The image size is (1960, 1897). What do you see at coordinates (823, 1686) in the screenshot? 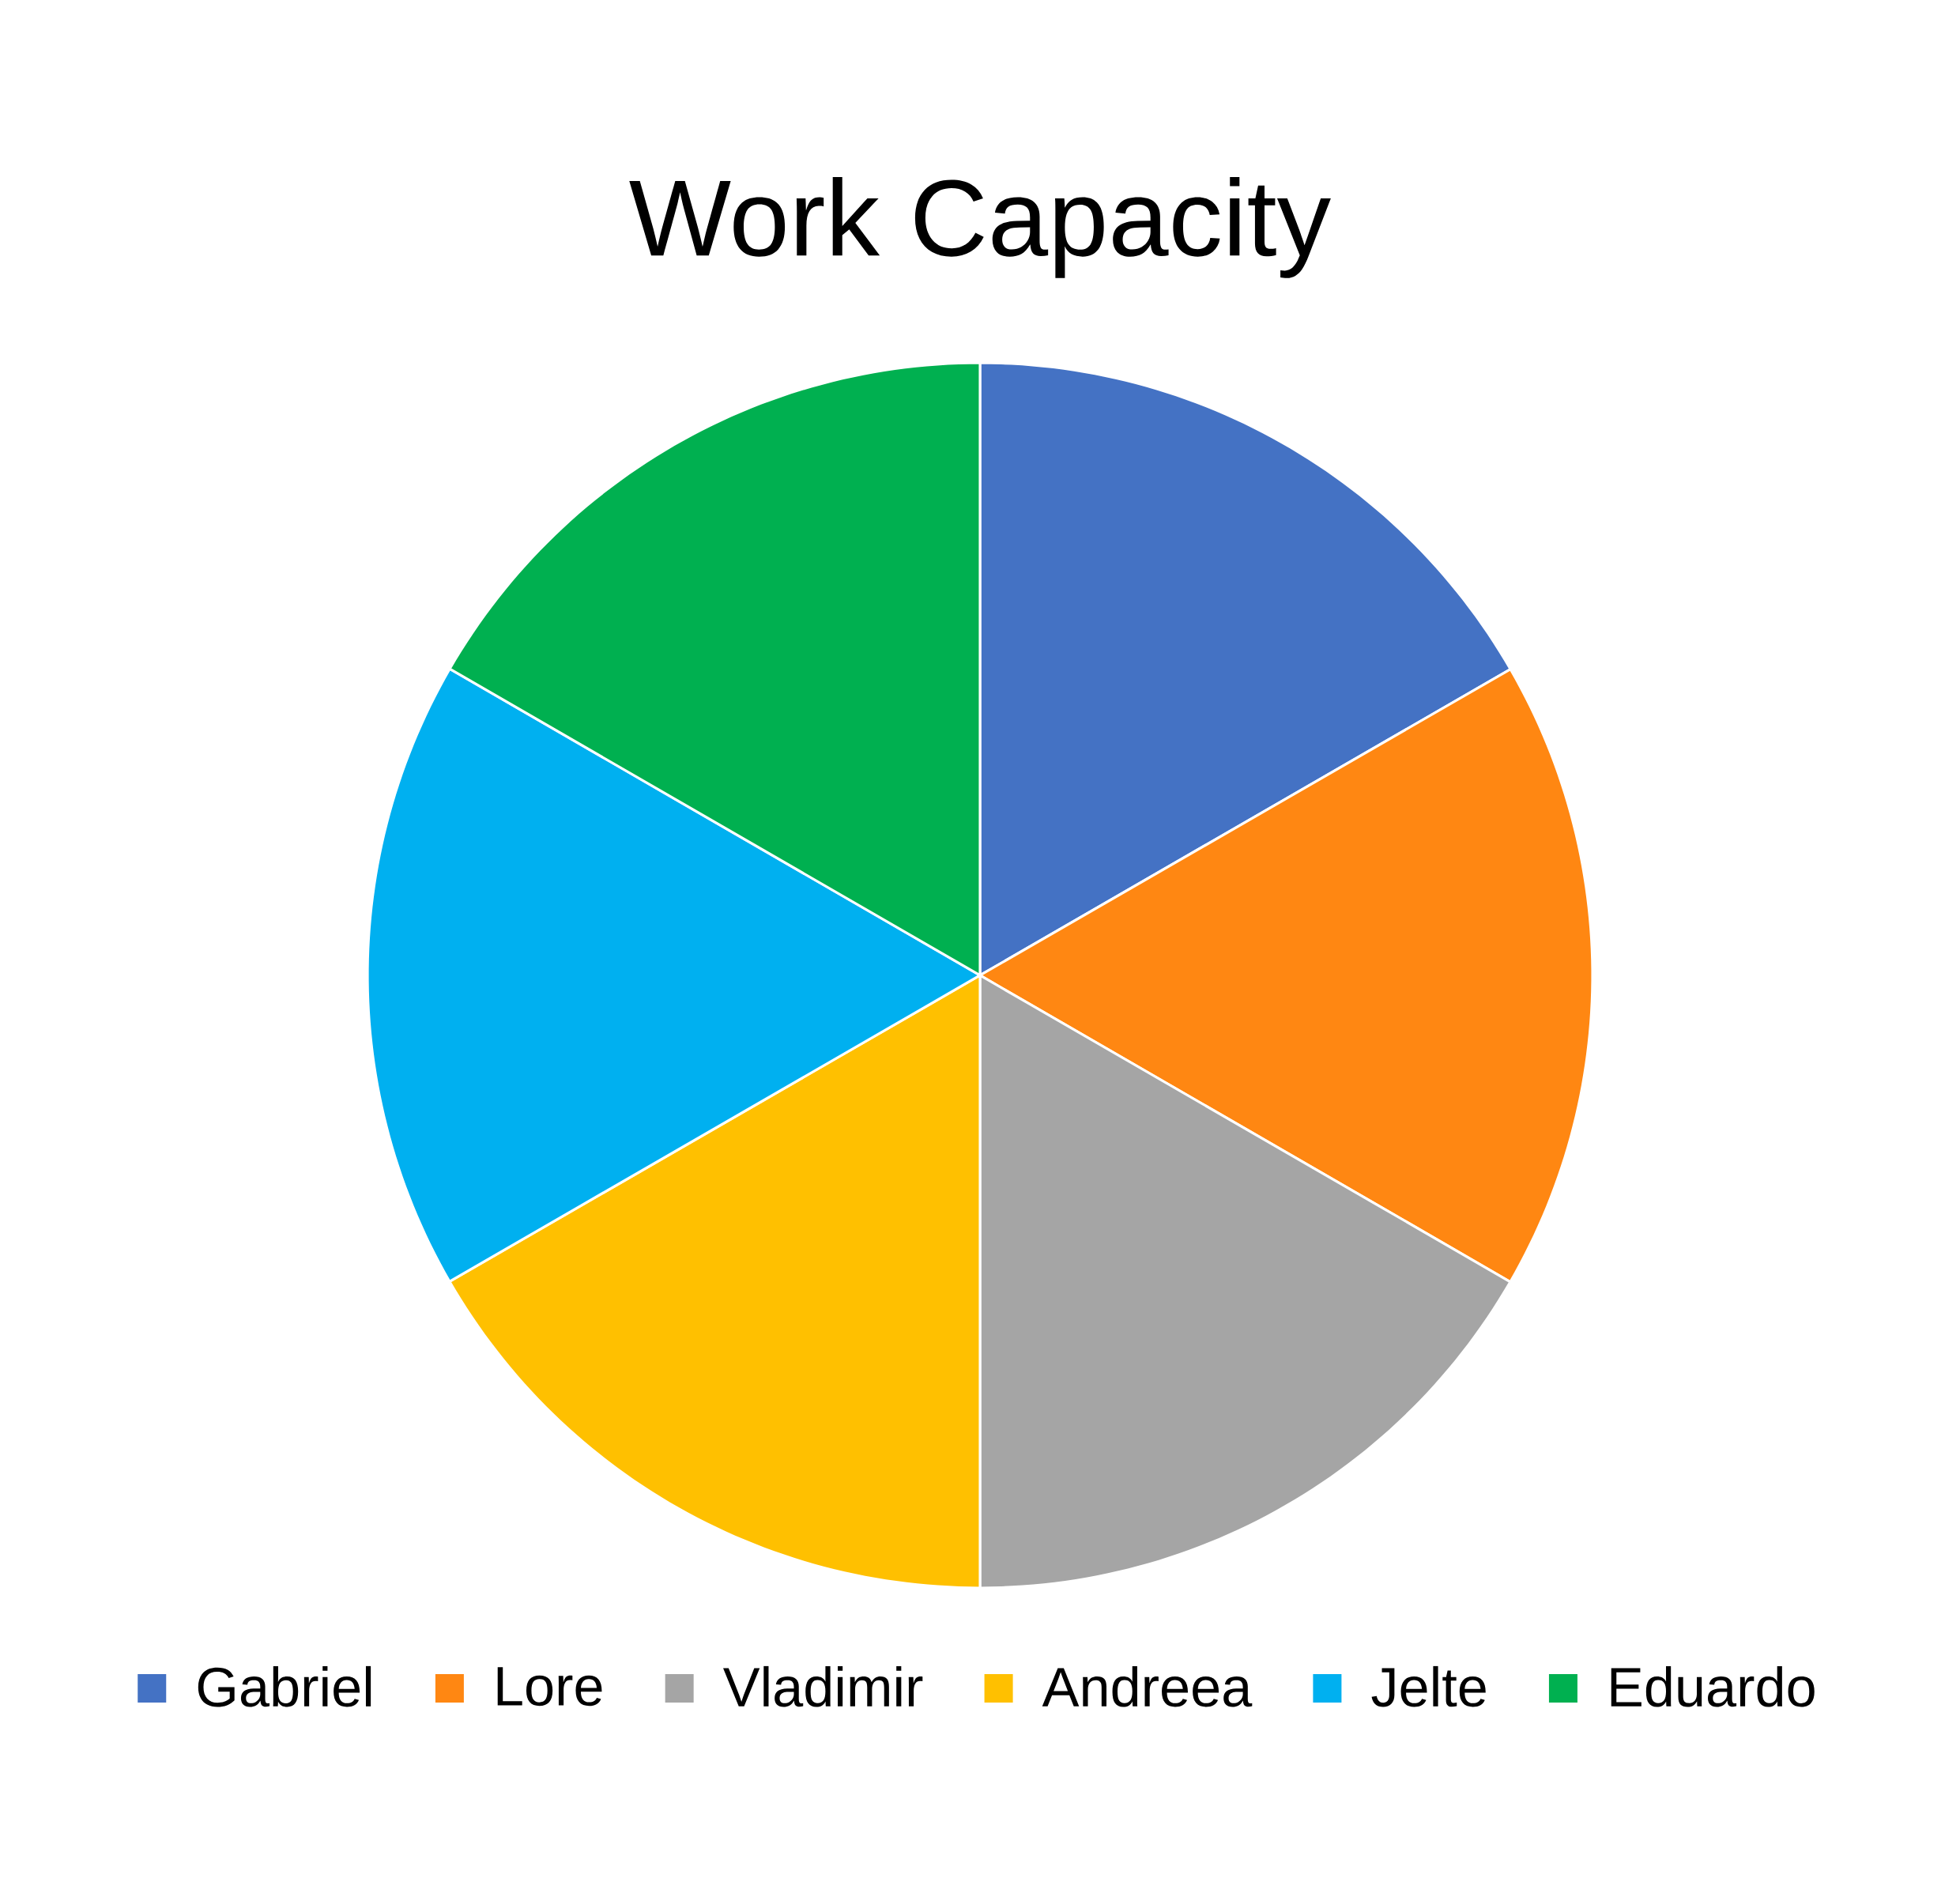
I see `legend-label: Vladimir` at bounding box center [823, 1686].